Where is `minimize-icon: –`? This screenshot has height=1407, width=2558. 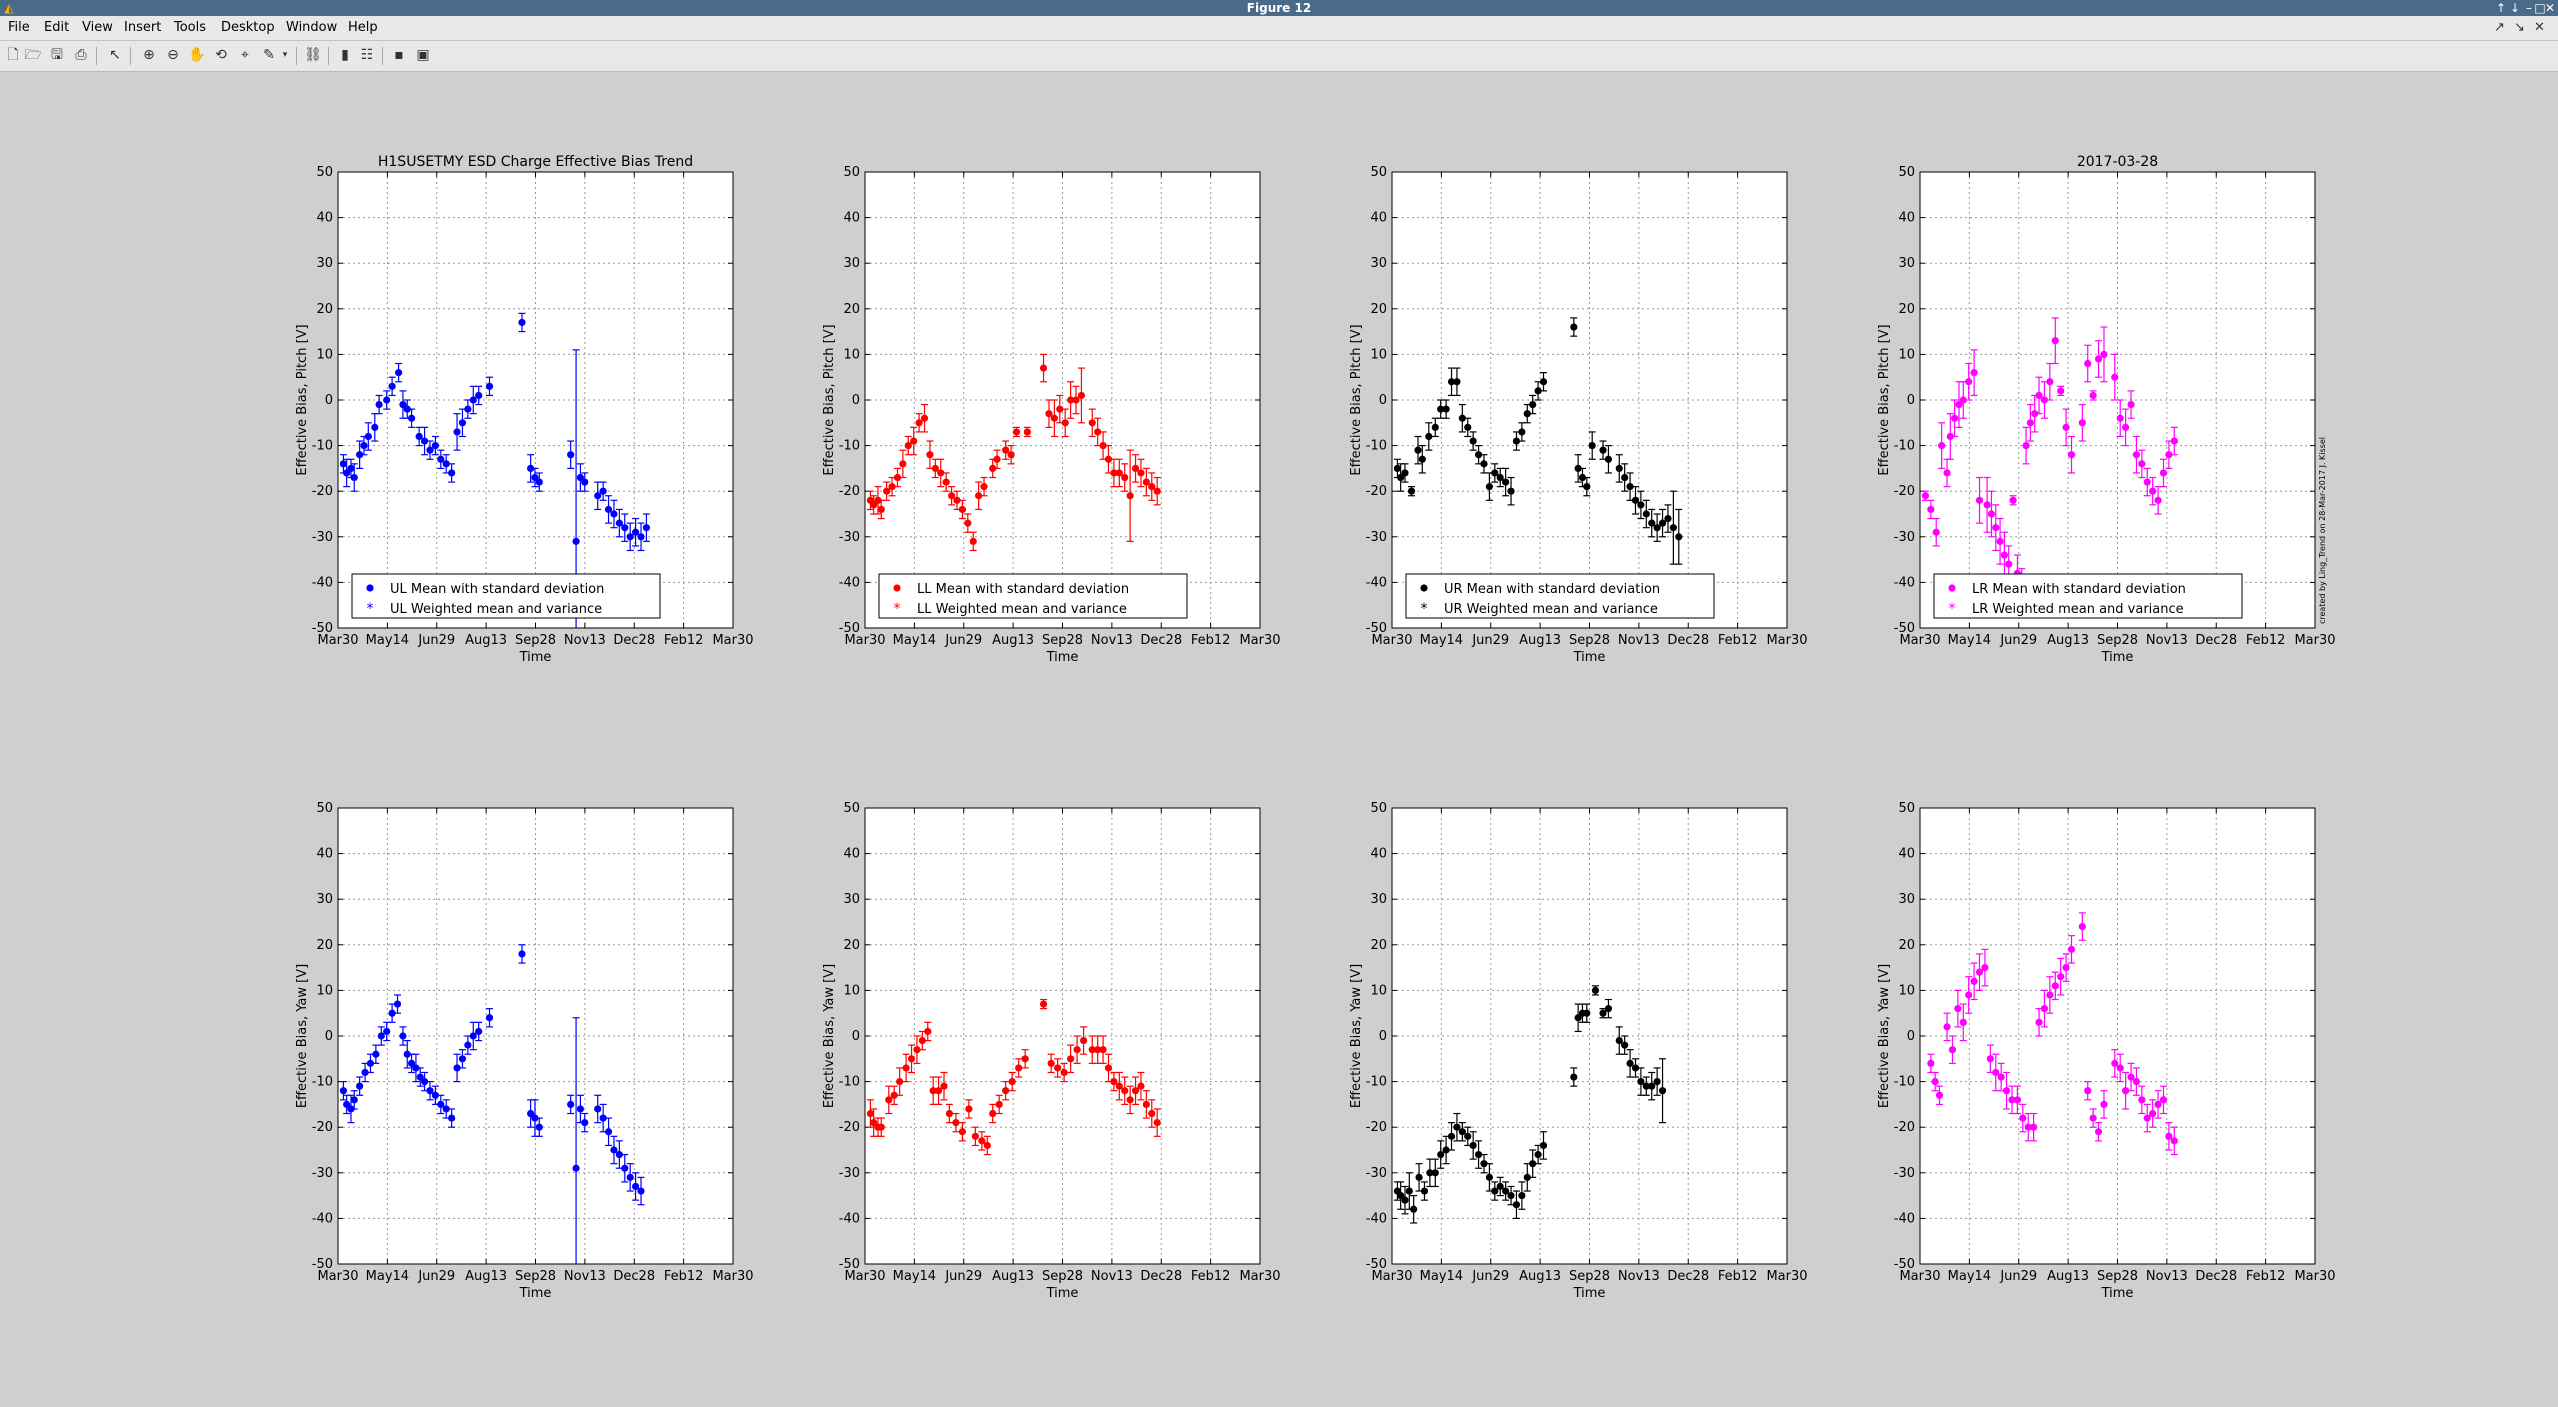 minimize-icon: – is located at coordinates (2529, 8).